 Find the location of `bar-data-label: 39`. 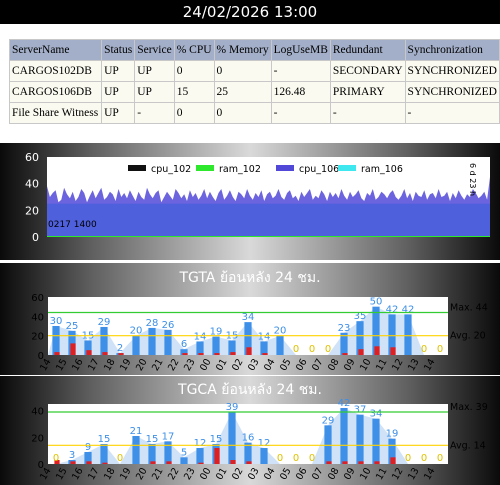

bar-data-label: 39 is located at coordinates (232, 407).